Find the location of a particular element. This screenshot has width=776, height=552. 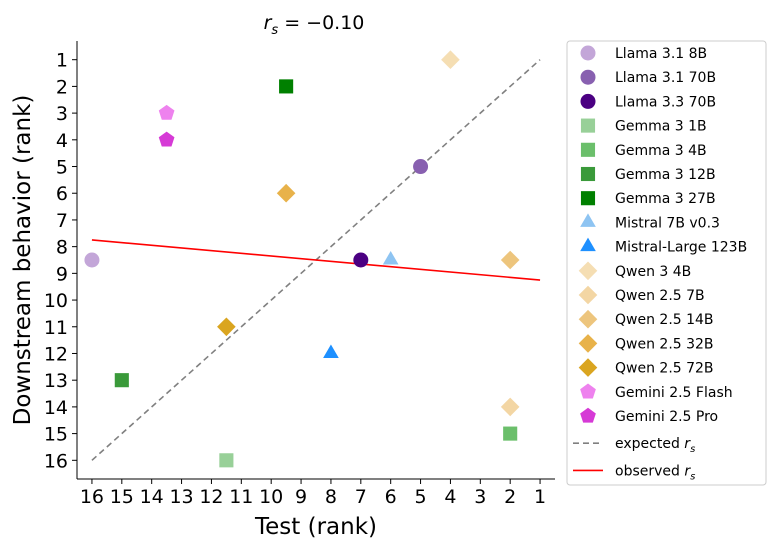

y-tick-label: 1 is located at coordinates (62, 61).